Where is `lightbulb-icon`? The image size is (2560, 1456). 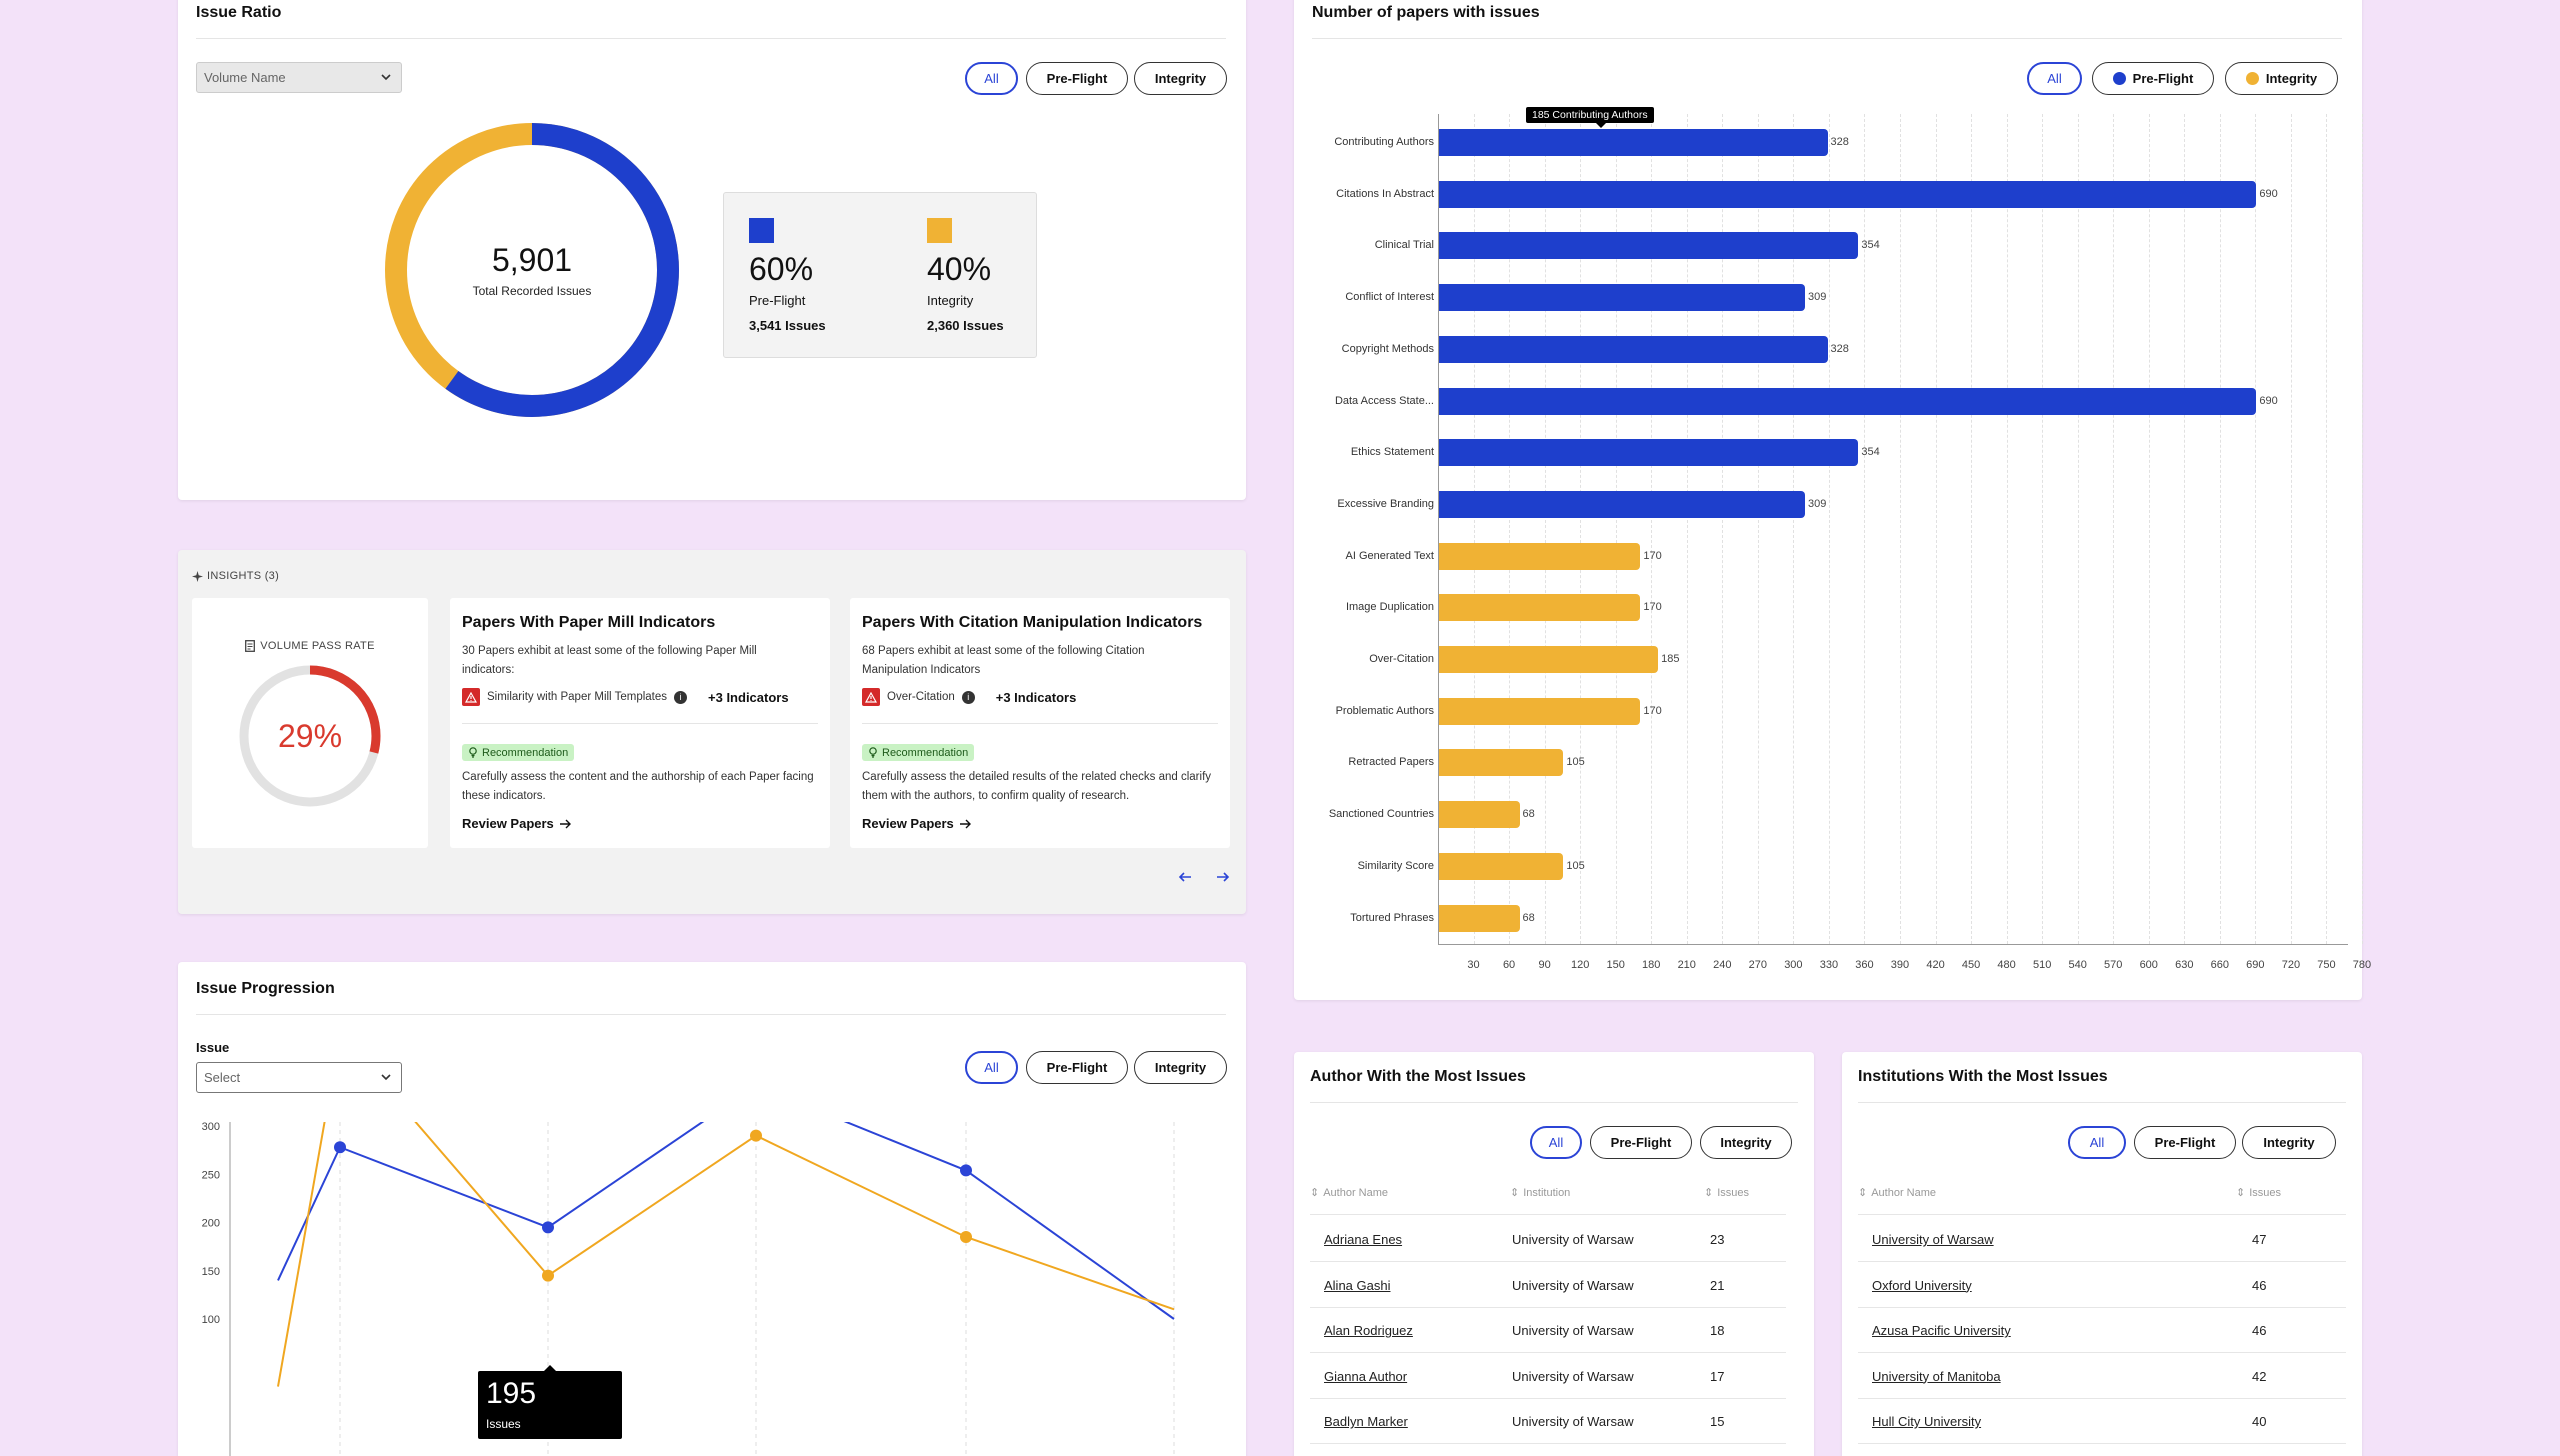
lightbulb-icon is located at coordinates (873, 752).